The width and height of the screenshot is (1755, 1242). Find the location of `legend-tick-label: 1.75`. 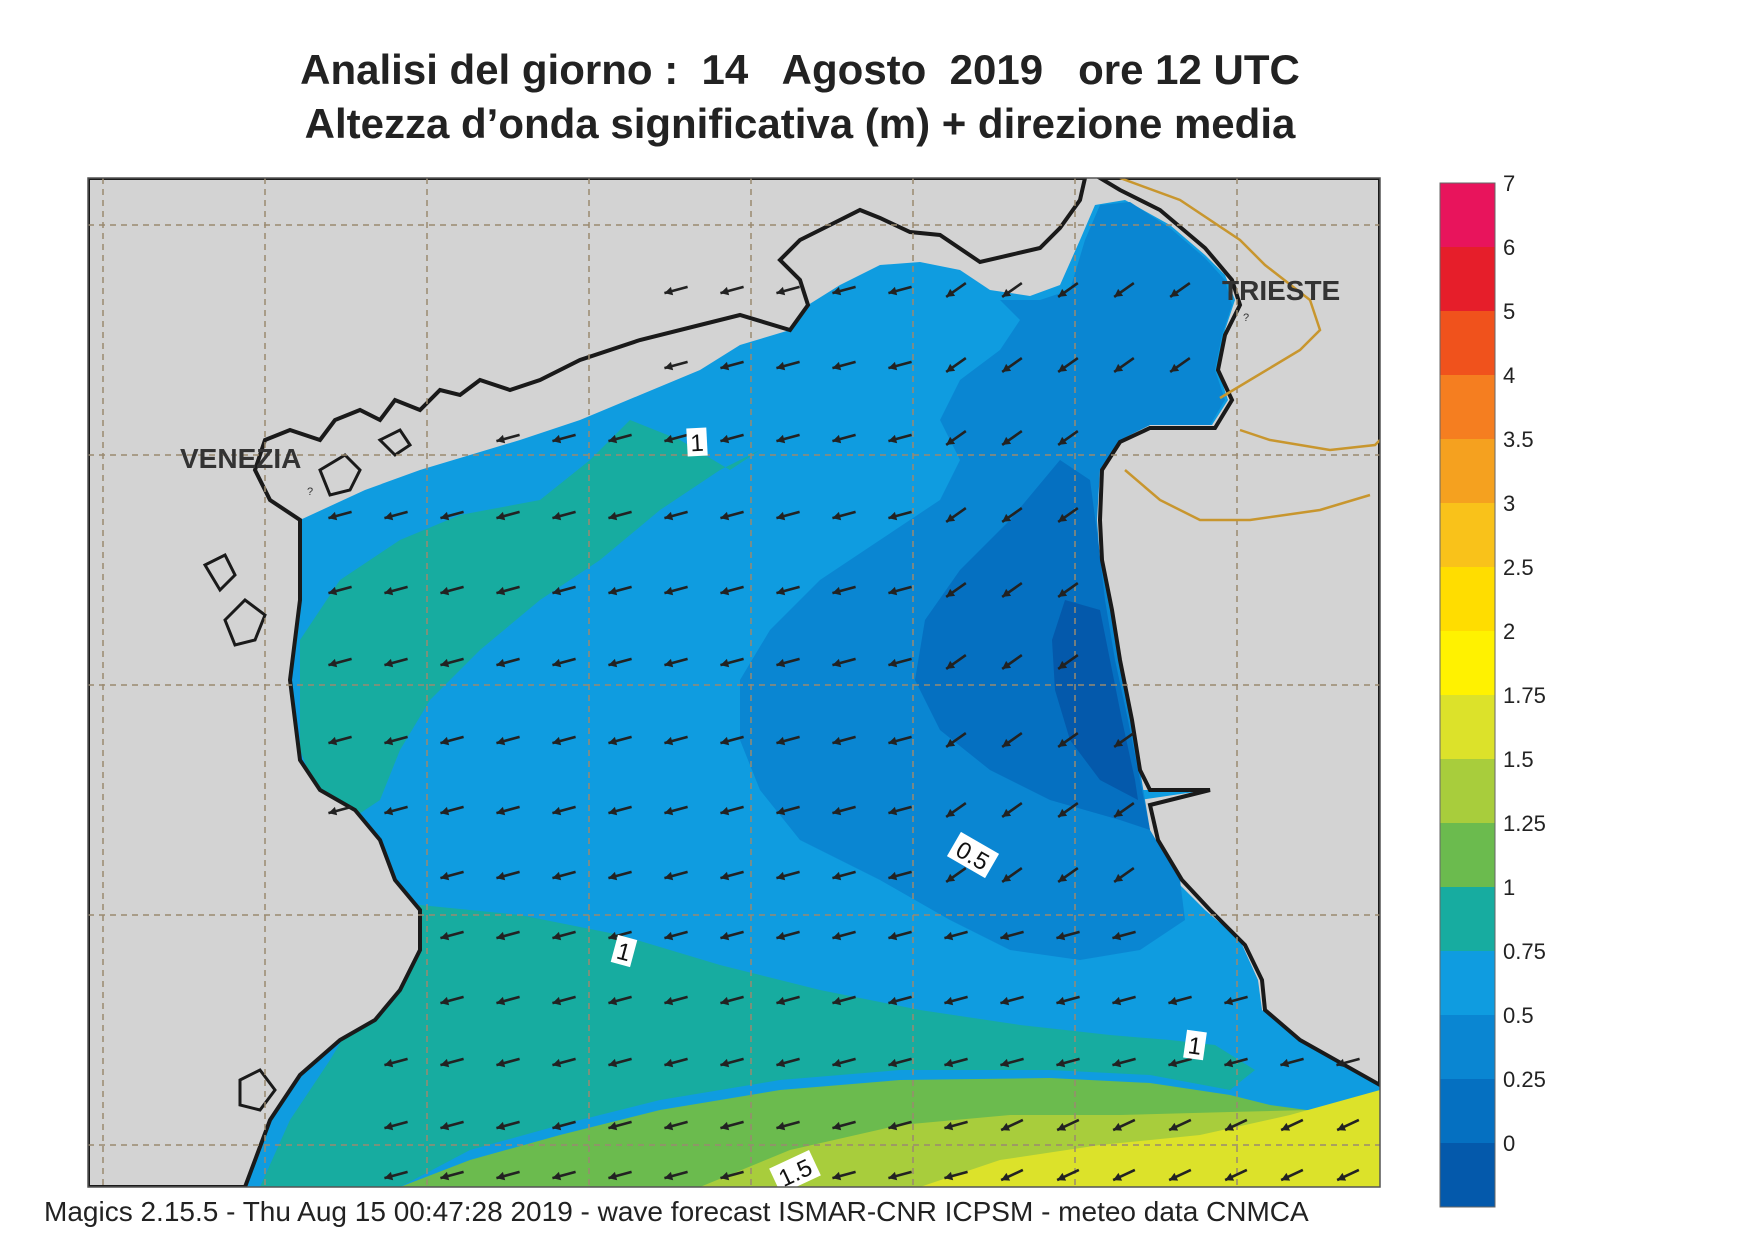

legend-tick-label: 1.75 is located at coordinates (1524, 695).